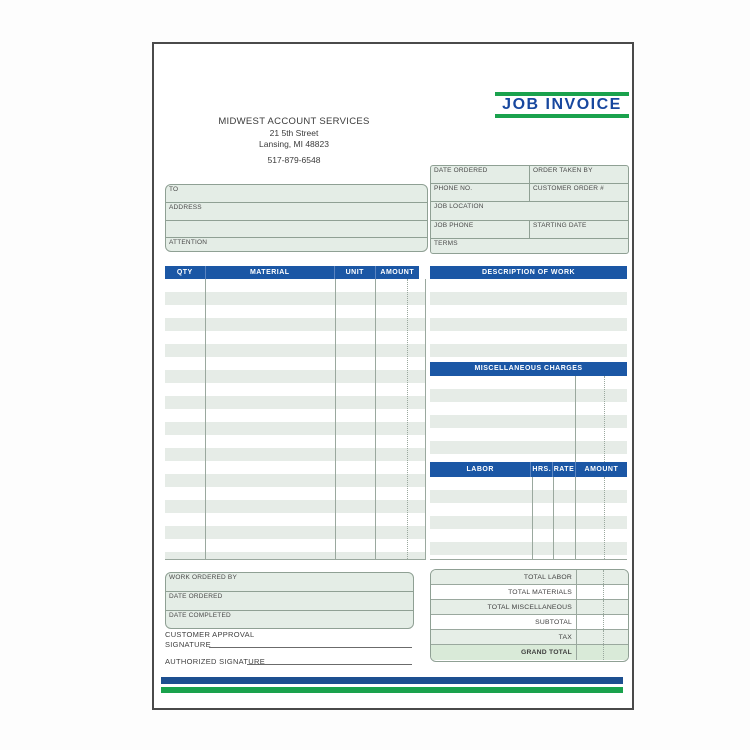 The height and width of the screenshot is (750, 750). I want to click on date-ordered-row: DATE ORDERED, so click(289, 601).